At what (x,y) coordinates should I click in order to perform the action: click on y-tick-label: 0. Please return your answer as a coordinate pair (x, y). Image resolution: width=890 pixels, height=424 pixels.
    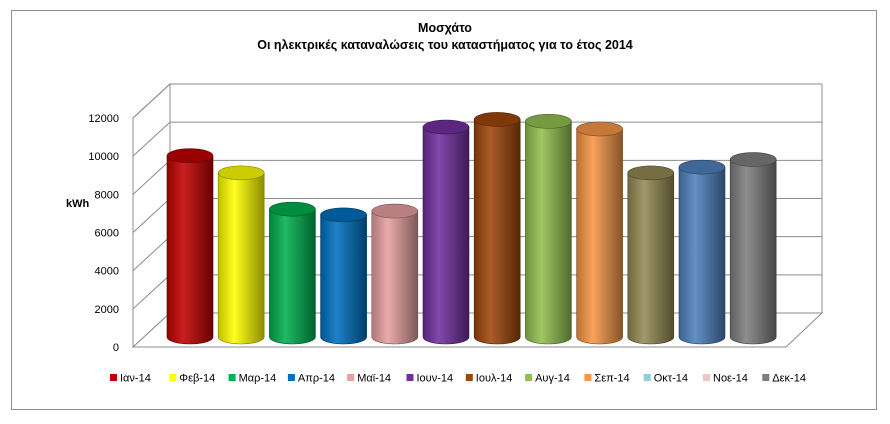
    Looking at the image, I should click on (116, 348).